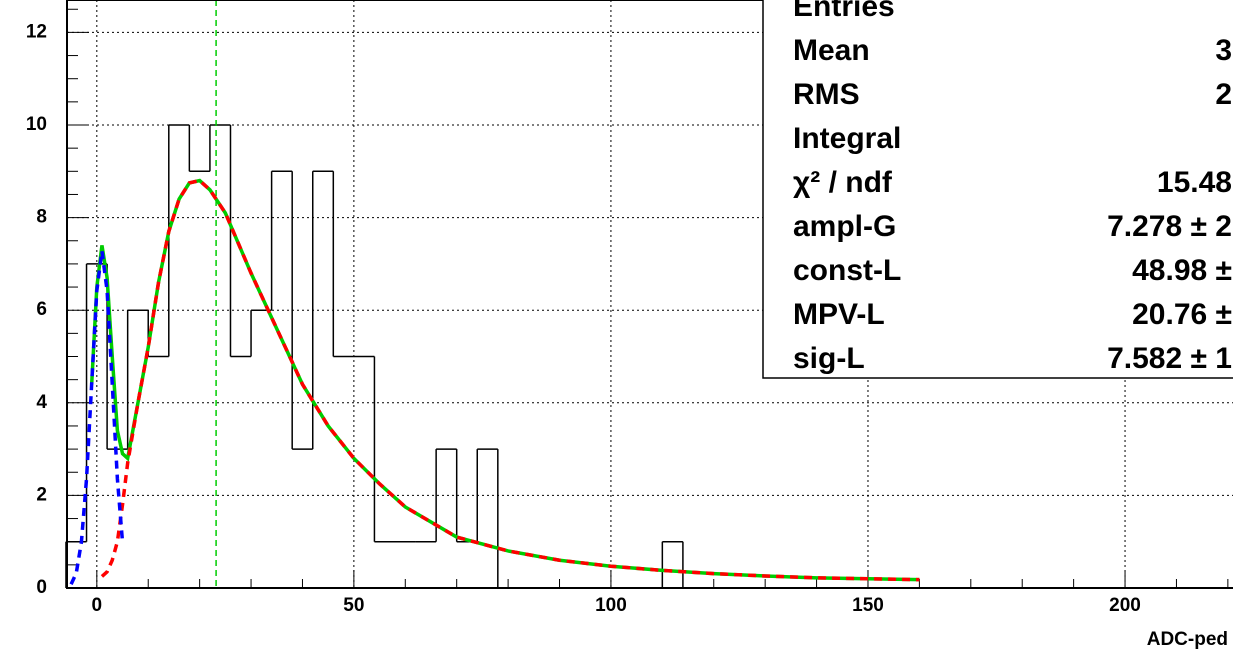 The width and height of the screenshot is (1233, 656). I want to click on stats-label: sig-L, so click(829, 358).